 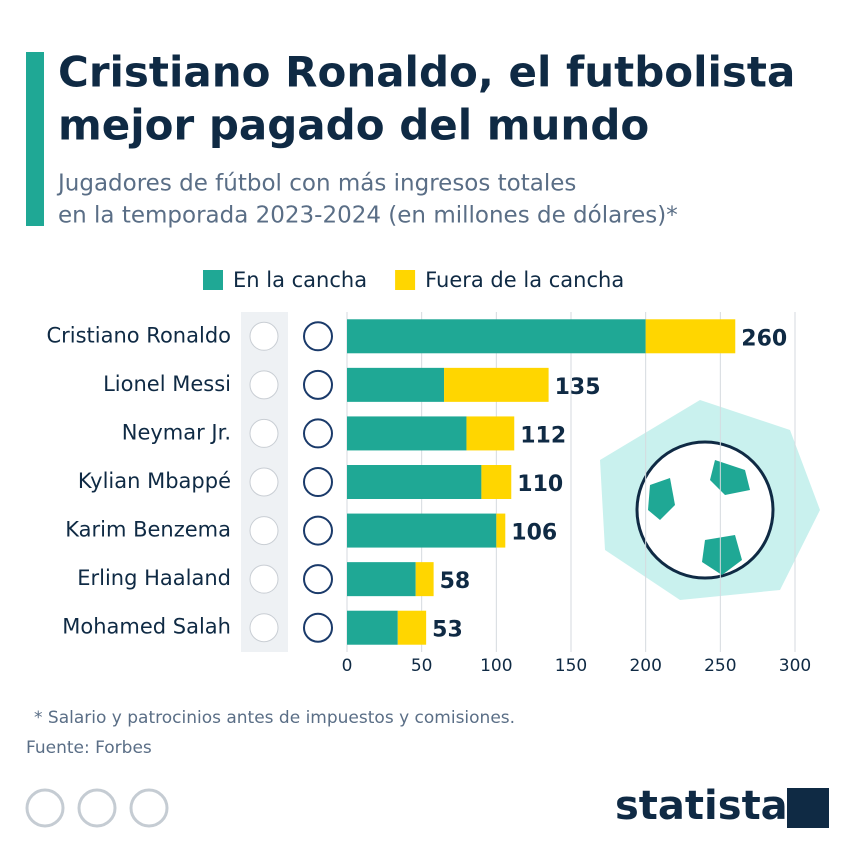 What do you see at coordinates (97, 808) in the screenshot?
I see `license-icons` at bounding box center [97, 808].